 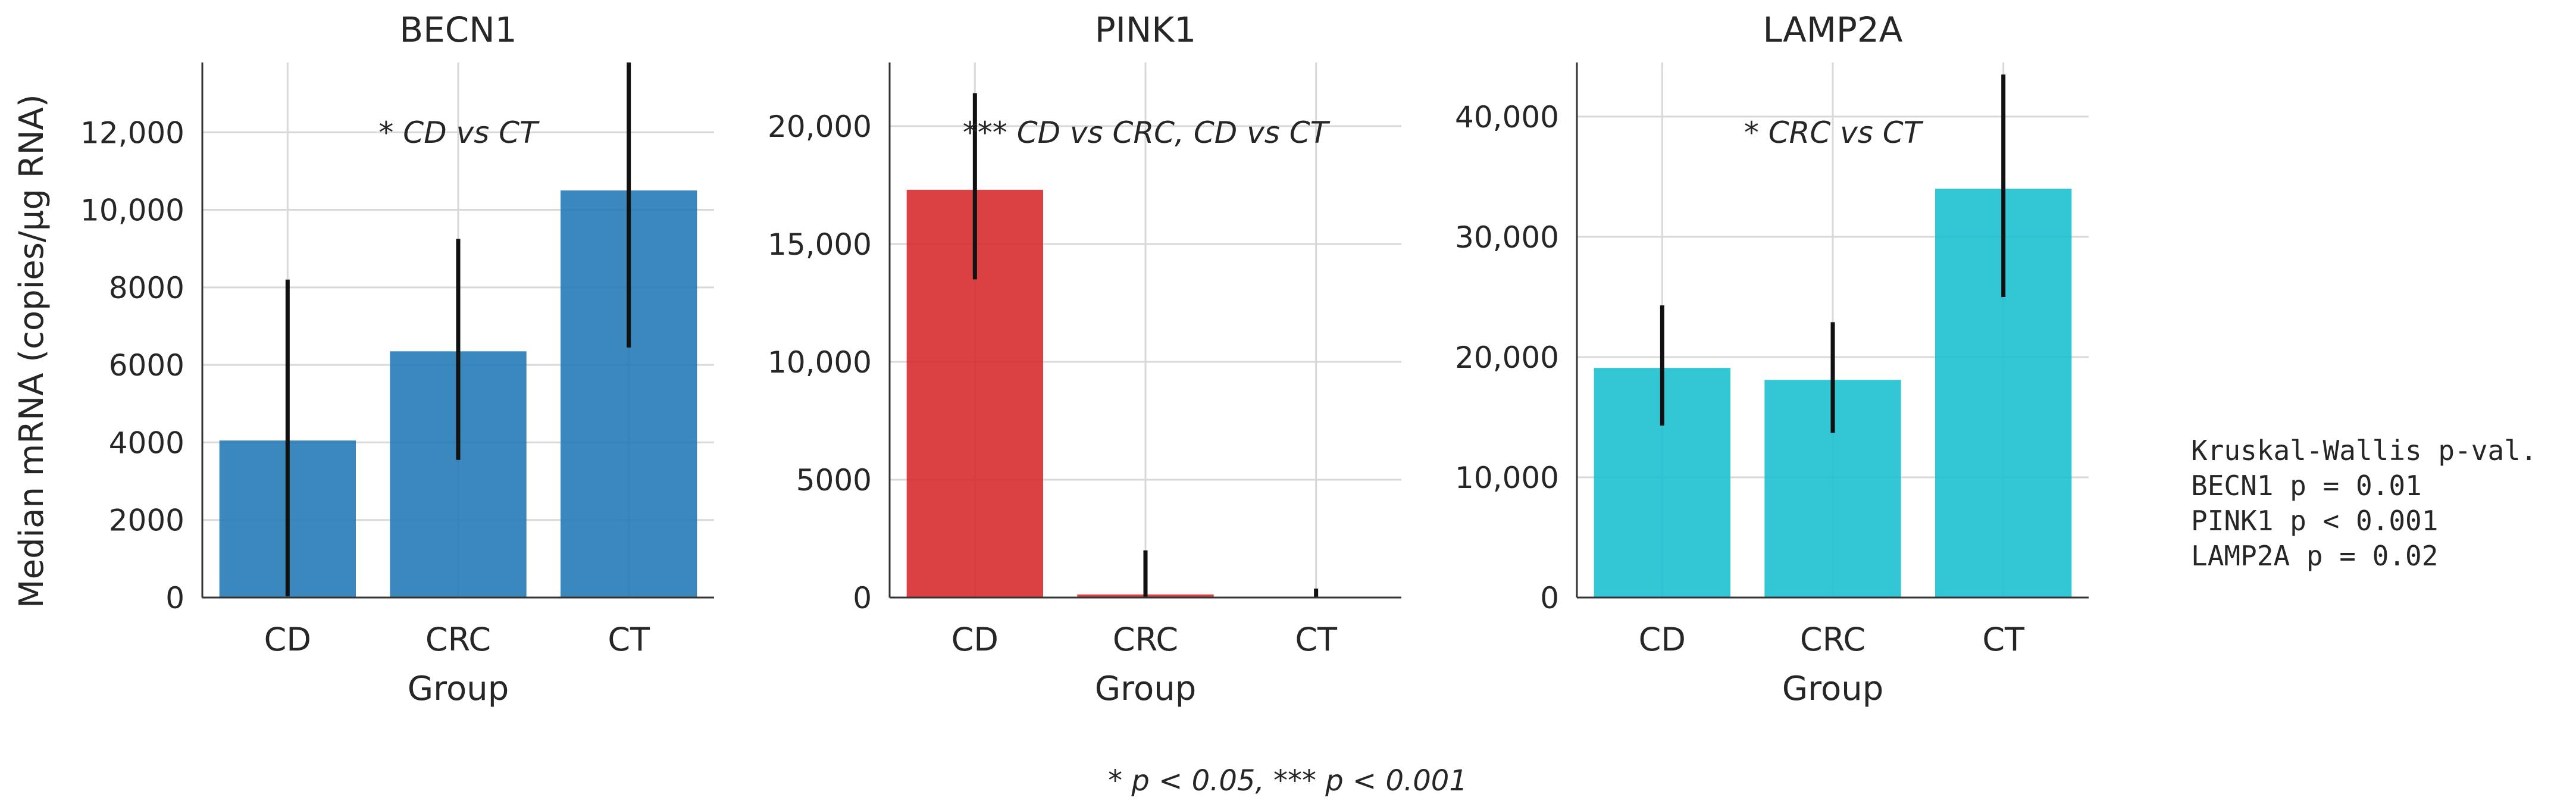 What do you see at coordinates (1834, 132) in the screenshot?
I see `significance-annotation: * CRC vs CT` at bounding box center [1834, 132].